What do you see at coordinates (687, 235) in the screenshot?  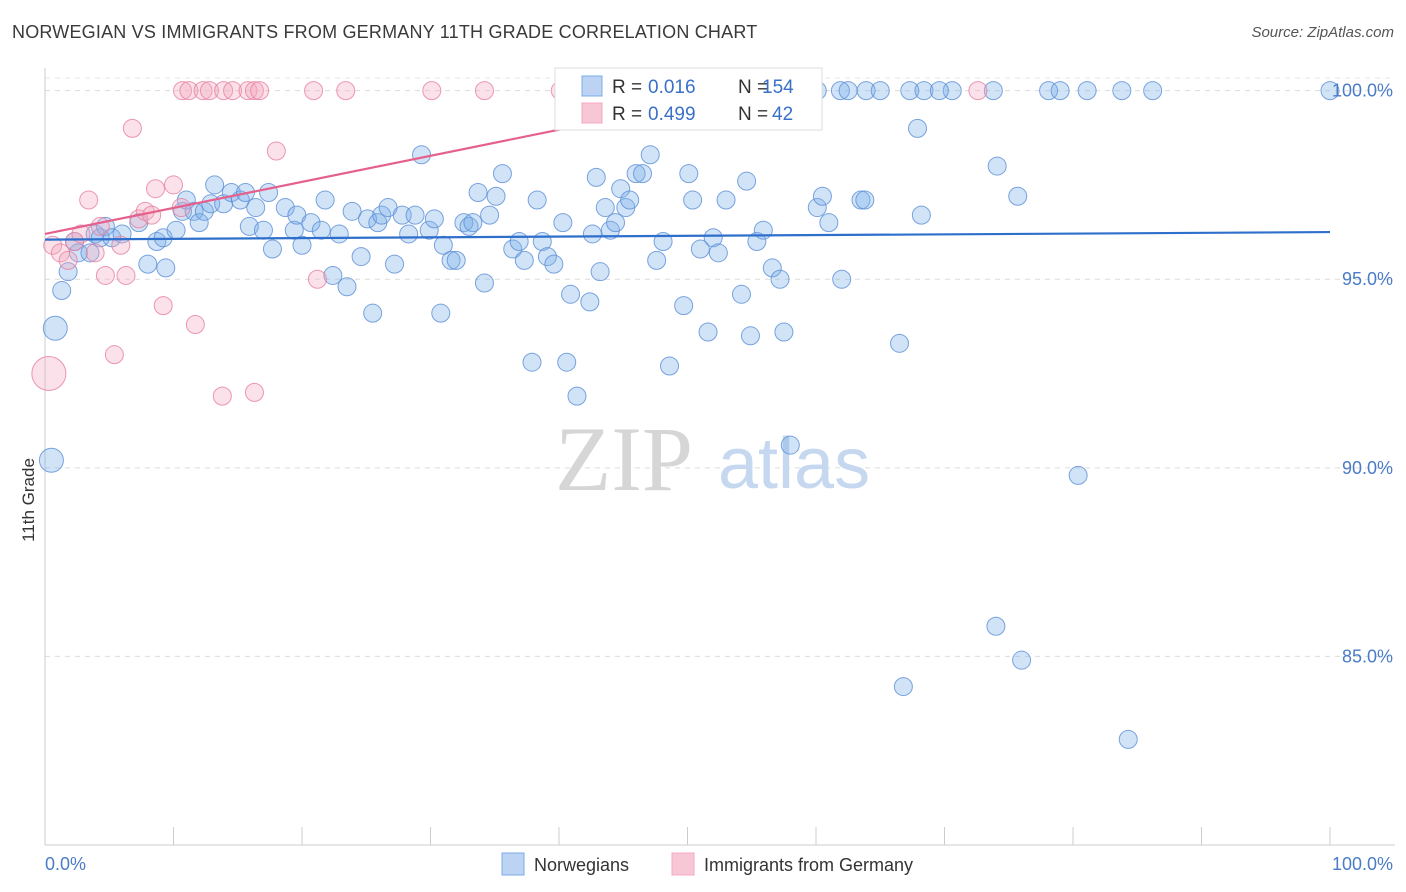 I see `norwegians-trend-line` at bounding box center [687, 235].